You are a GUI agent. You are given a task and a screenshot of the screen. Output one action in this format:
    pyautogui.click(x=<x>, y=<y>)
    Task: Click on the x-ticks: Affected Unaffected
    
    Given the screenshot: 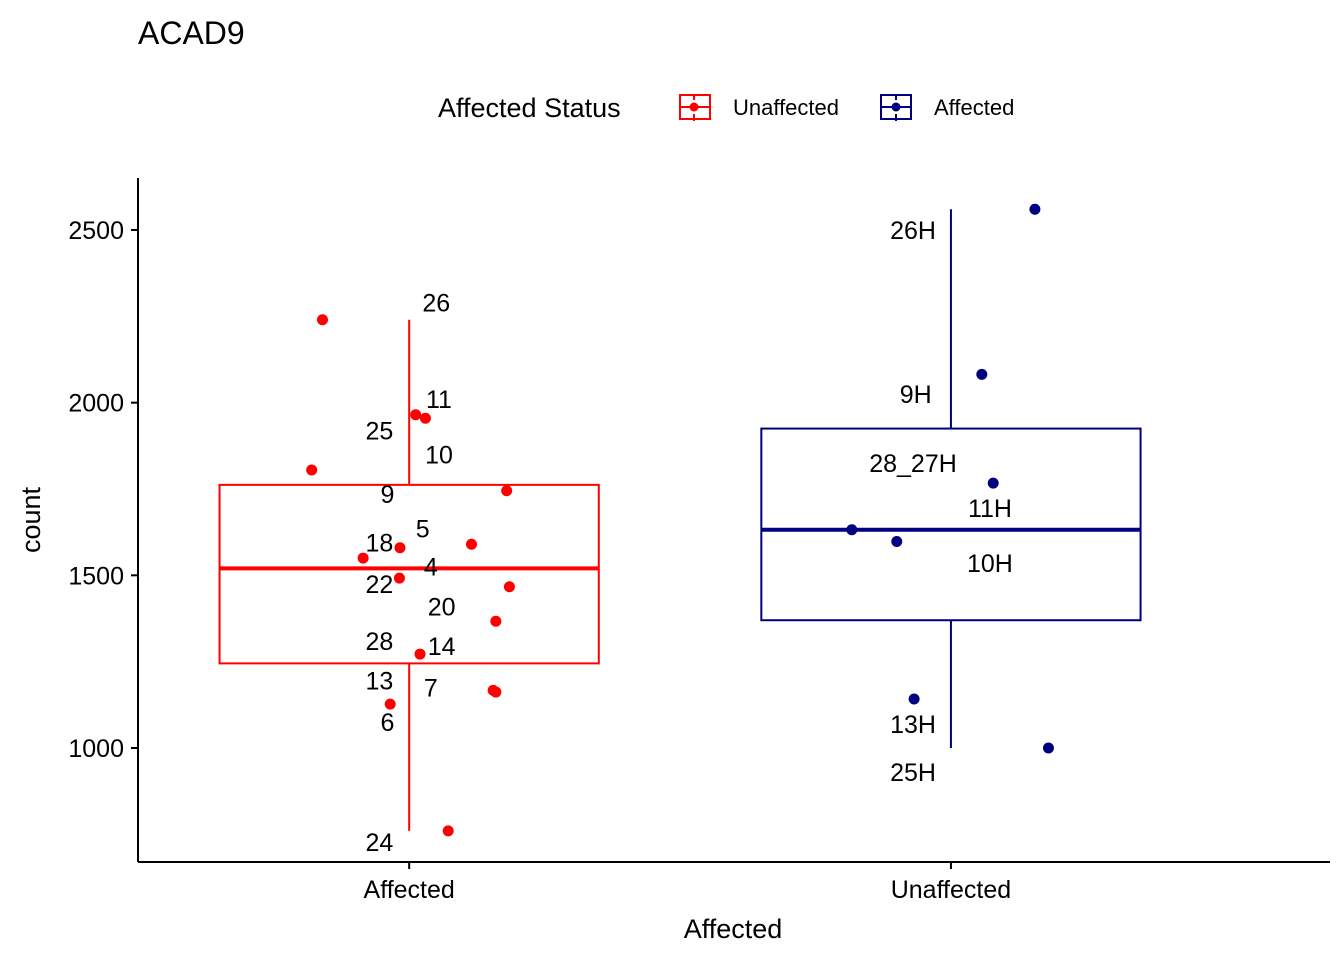 What is the action you would take?
    pyautogui.click(x=687, y=883)
    